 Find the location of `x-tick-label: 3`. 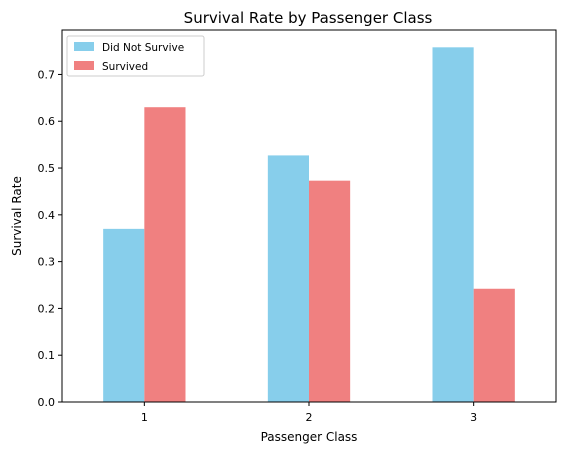

x-tick-label: 3 is located at coordinates (473, 417).